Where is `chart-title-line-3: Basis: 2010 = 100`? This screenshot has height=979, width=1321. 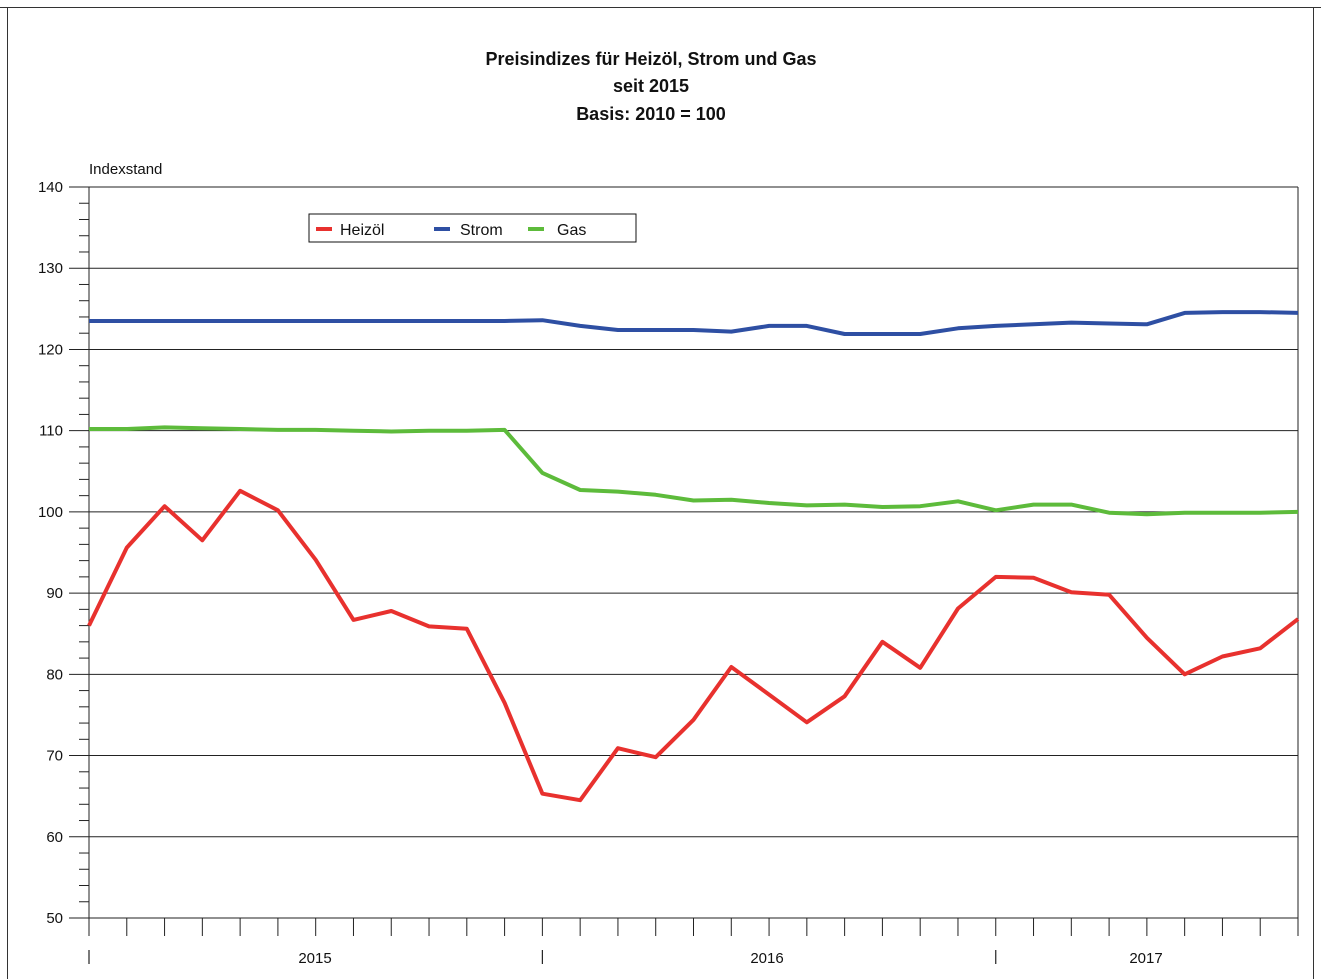 chart-title-line-3: Basis: 2010 = 100 is located at coordinates (651, 114).